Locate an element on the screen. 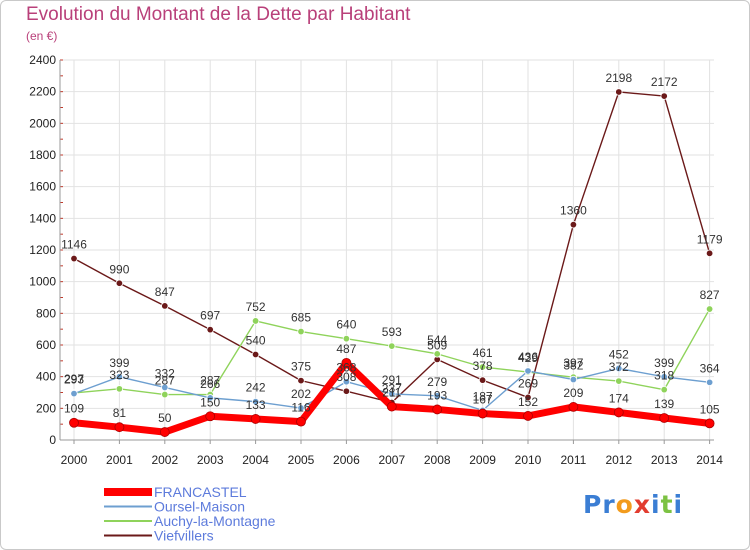 This screenshot has width=750, height=550. y-tick-label: 1600 is located at coordinates (42, 187).